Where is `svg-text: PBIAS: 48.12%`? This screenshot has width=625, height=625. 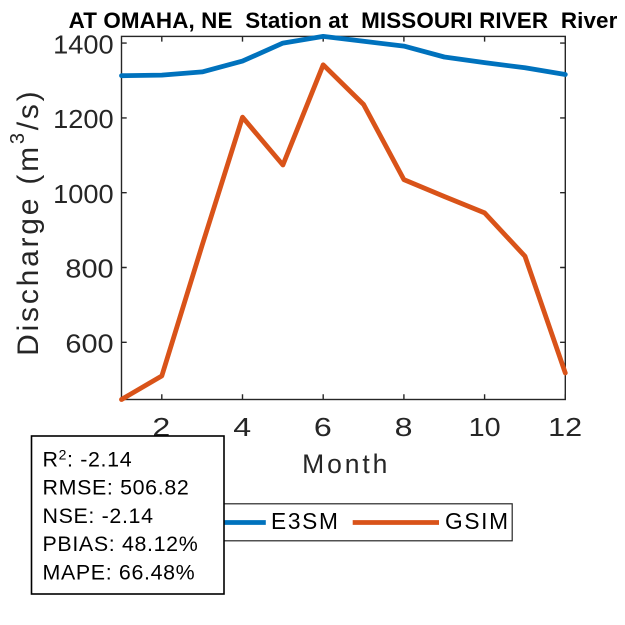 svg-text: PBIAS: 48.12% is located at coordinates (121, 544).